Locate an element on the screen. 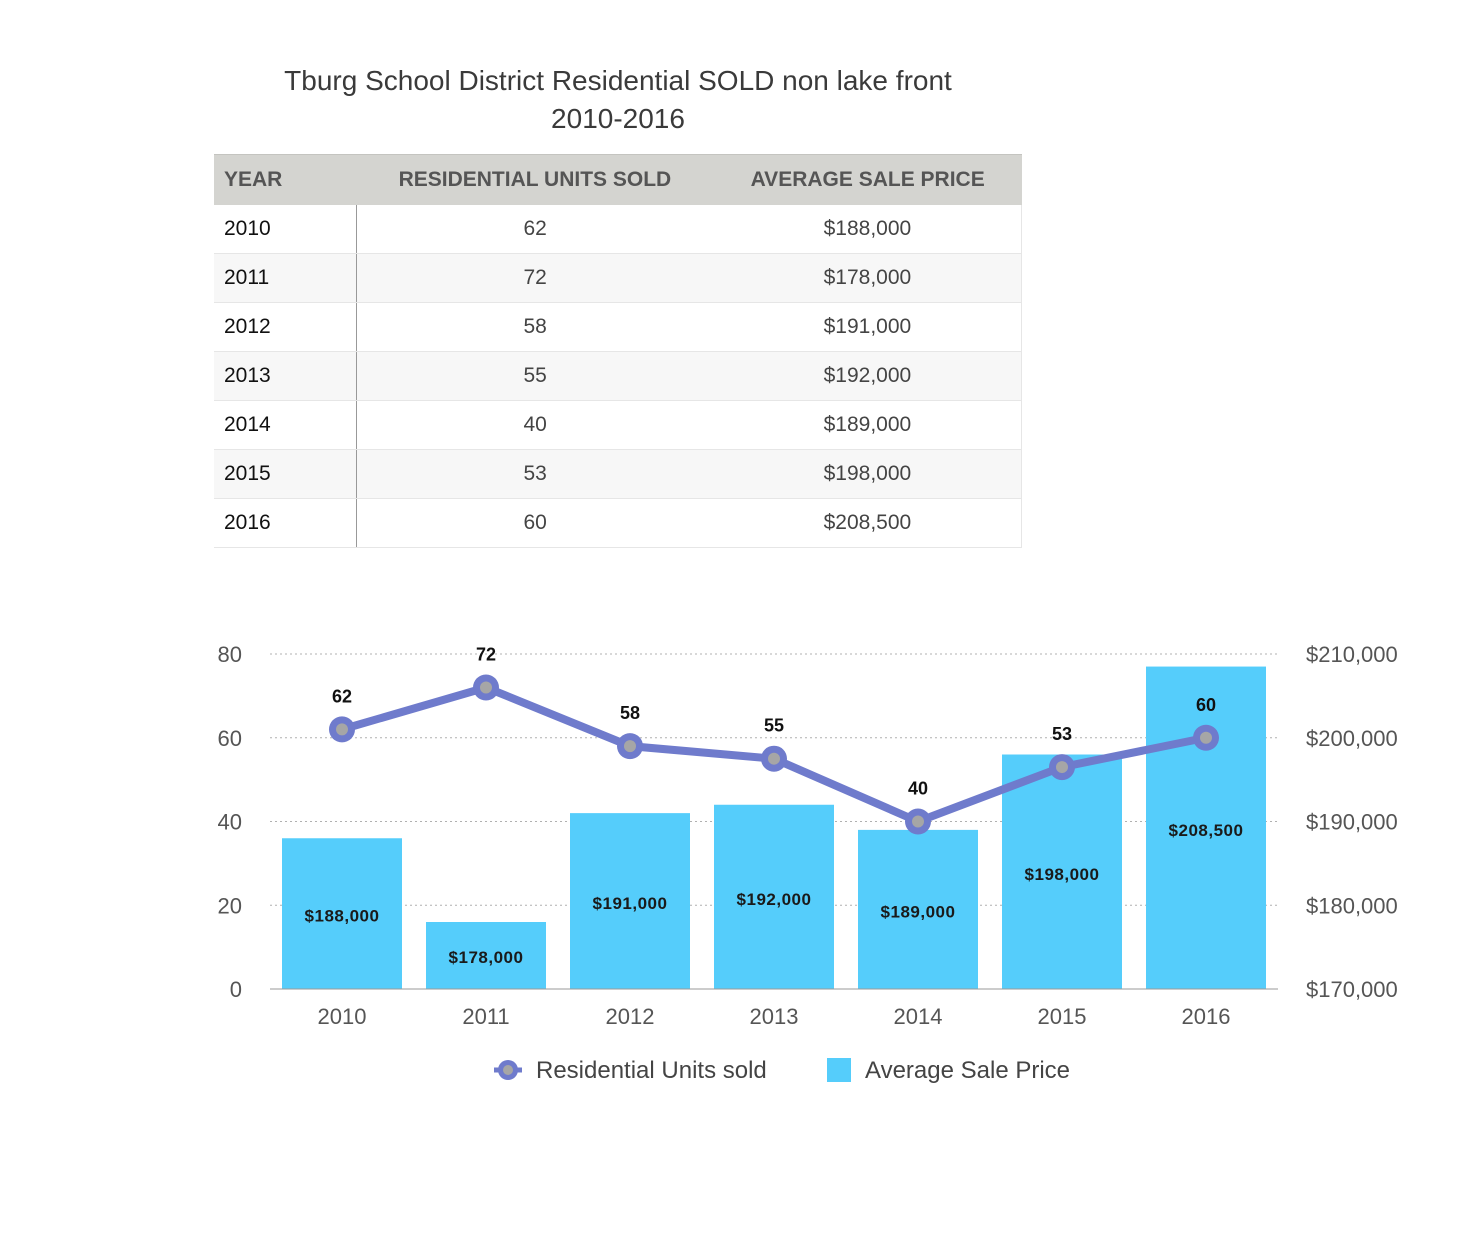  header-average-price: AVERAGE SALE PRICE is located at coordinates (867, 179).